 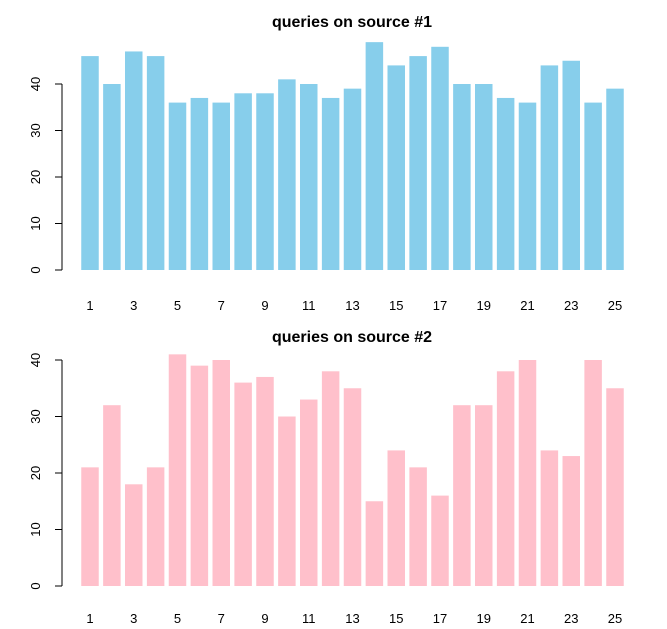 I want to click on chart-title: queries on source #1, so click(x=352, y=22).